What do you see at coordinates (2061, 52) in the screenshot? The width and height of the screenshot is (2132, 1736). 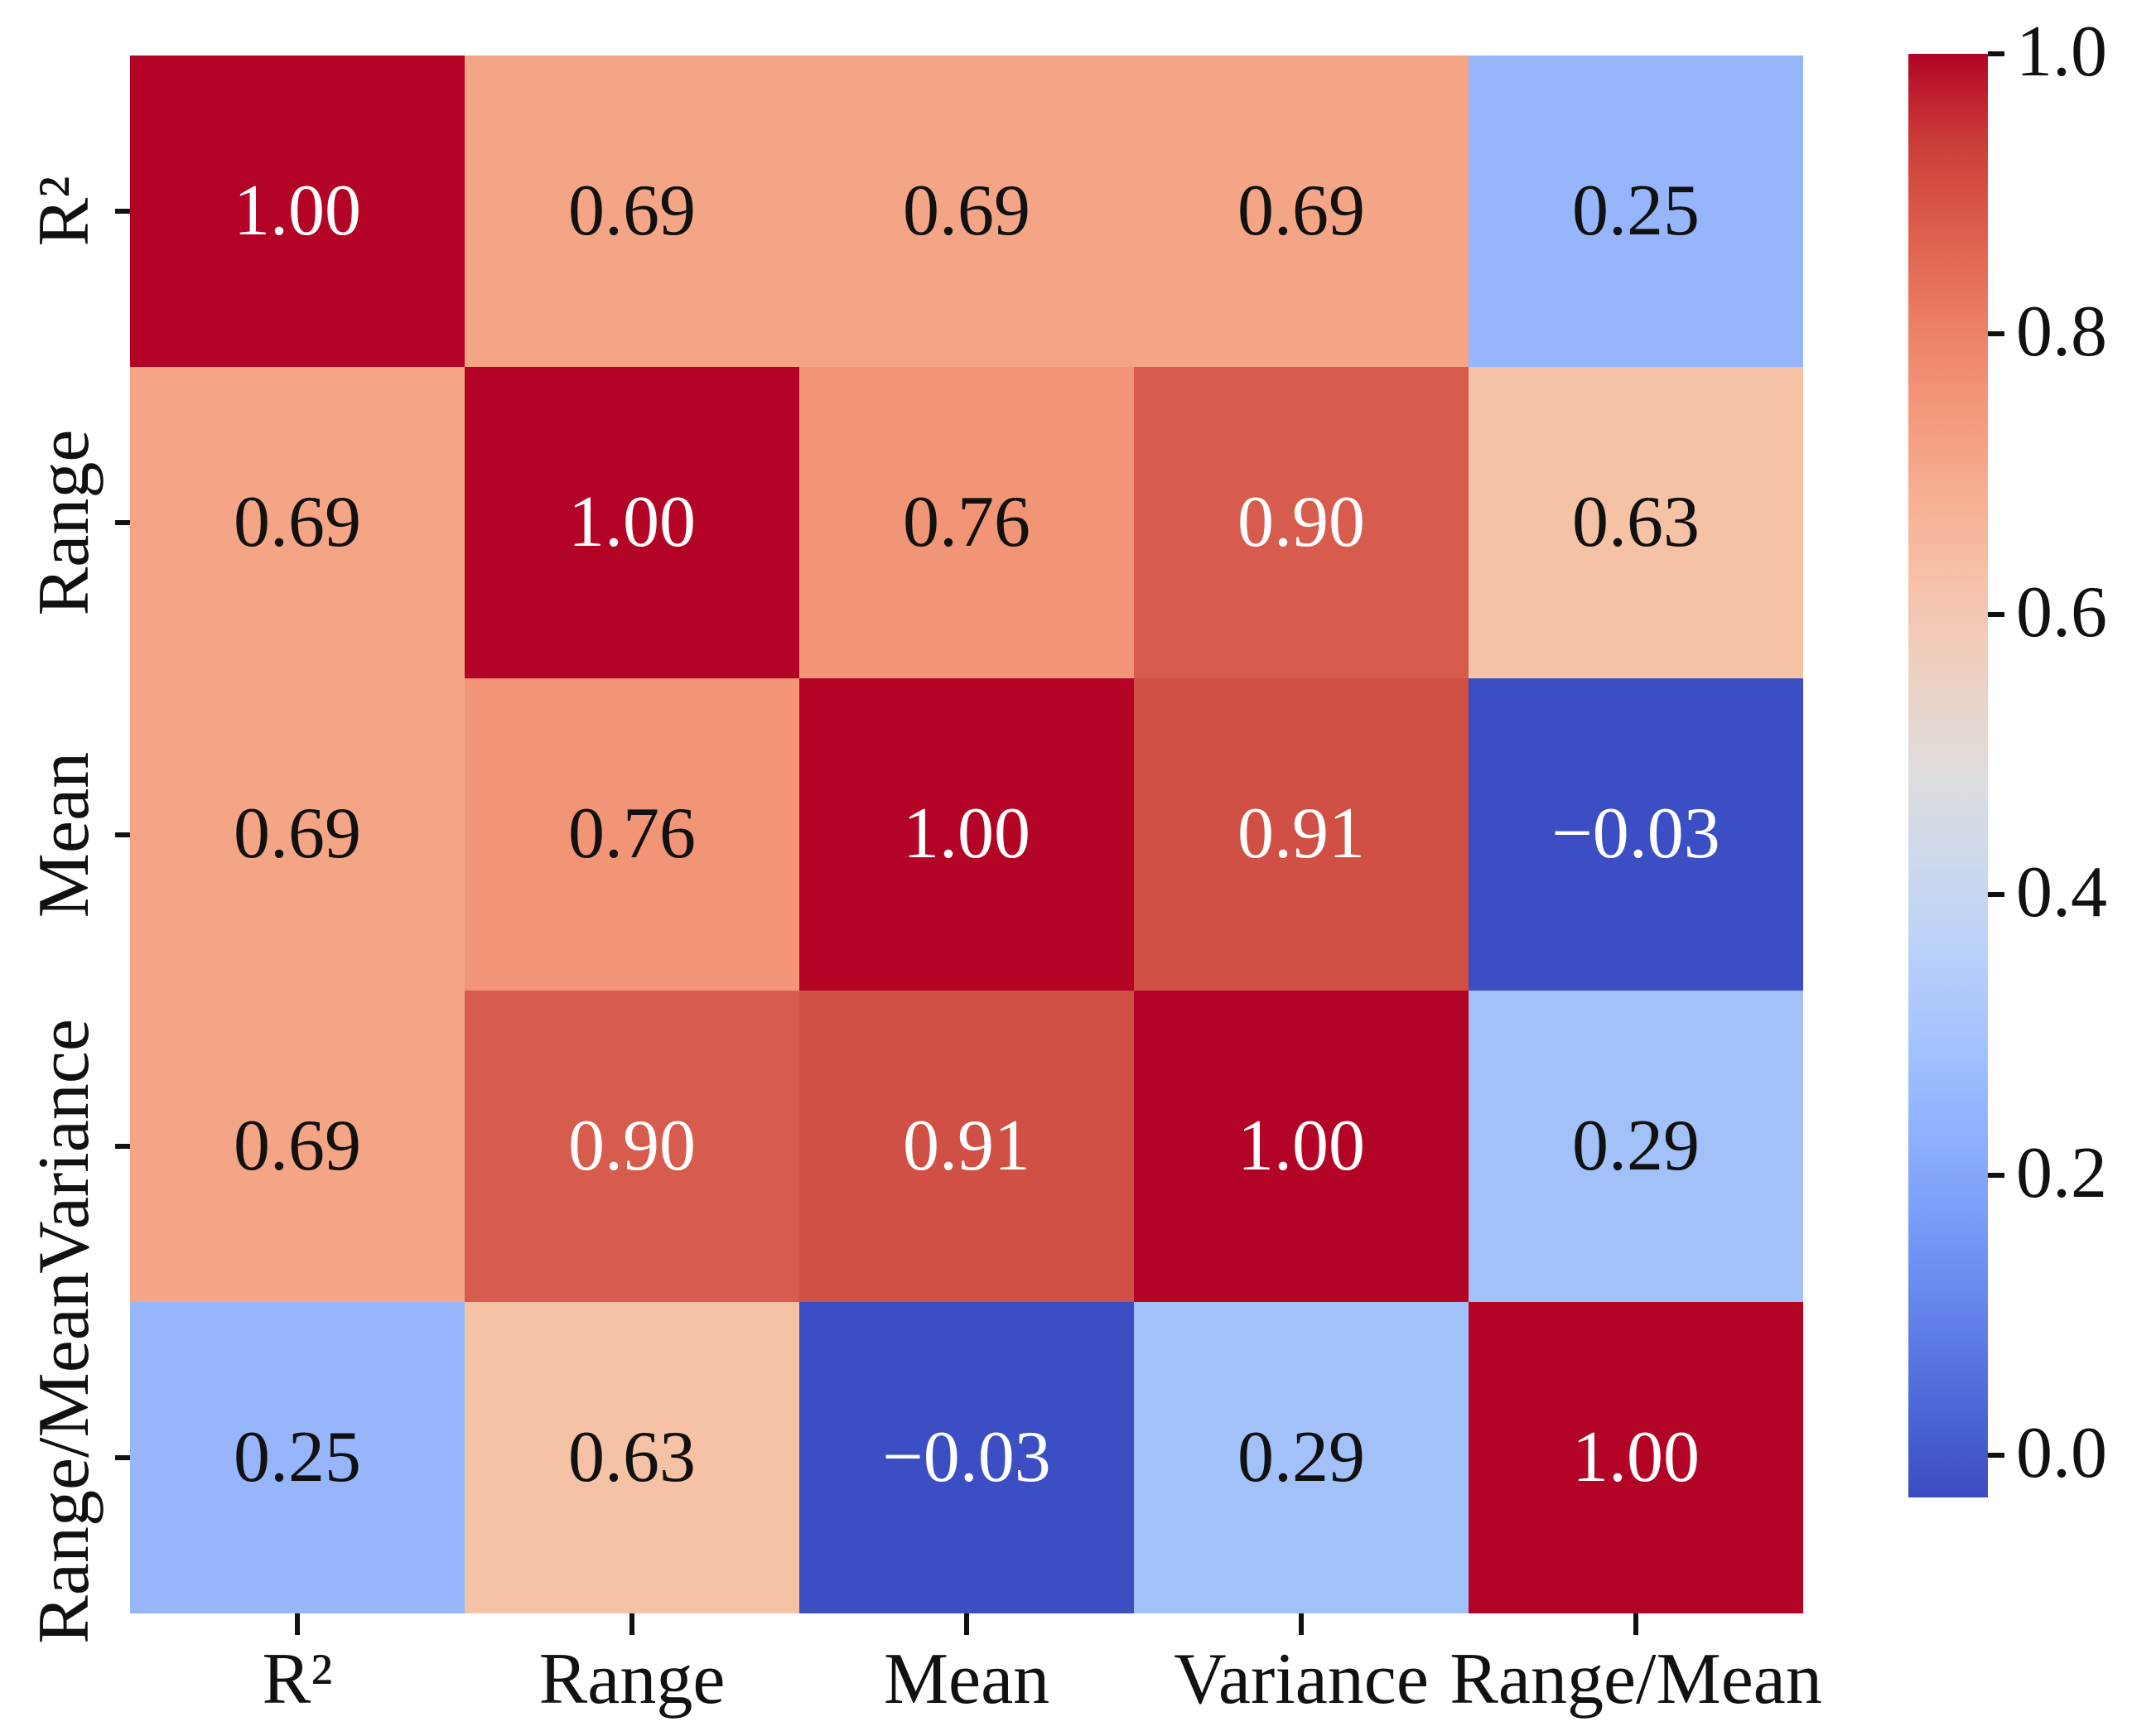 I see `colorbar-tick-label: 1.0` at bounding box center [2061, 52].